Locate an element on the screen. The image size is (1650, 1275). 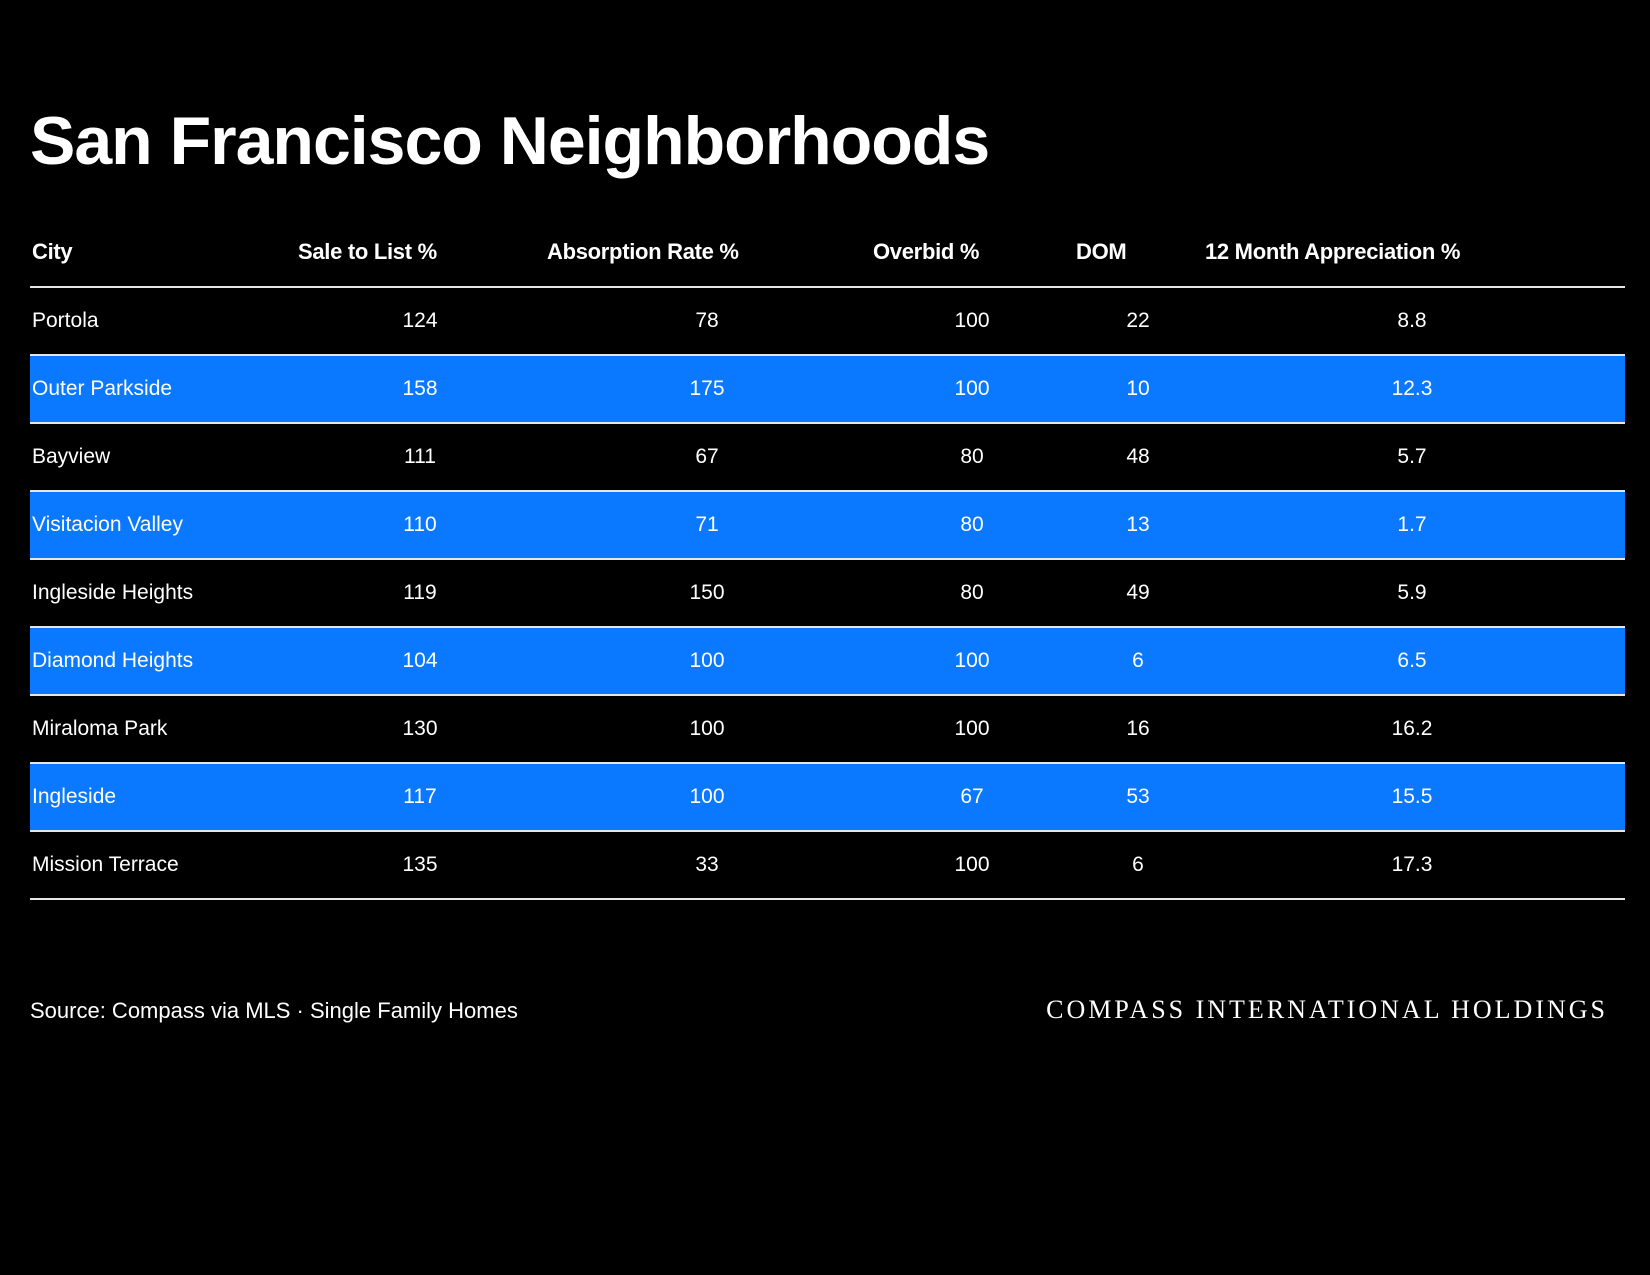
cell-absorption-rate: 67 is located at coordinates (707, 456).